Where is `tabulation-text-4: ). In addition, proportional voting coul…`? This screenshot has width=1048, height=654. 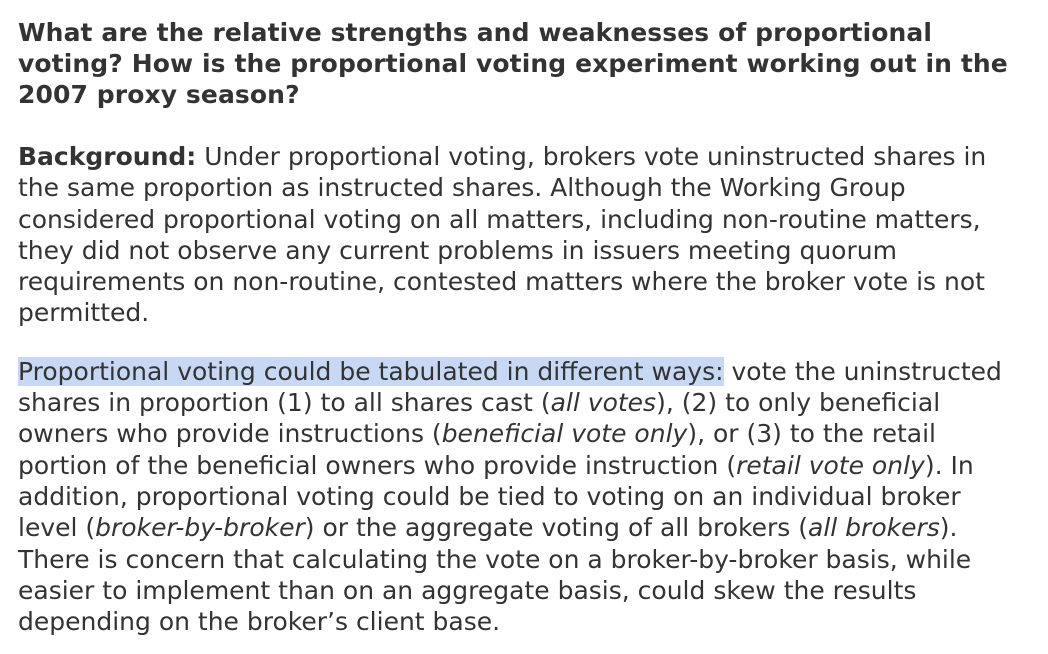
tabulation-text-4: ). In addition, proportional voting coul… is located at coordinates (496, 496).